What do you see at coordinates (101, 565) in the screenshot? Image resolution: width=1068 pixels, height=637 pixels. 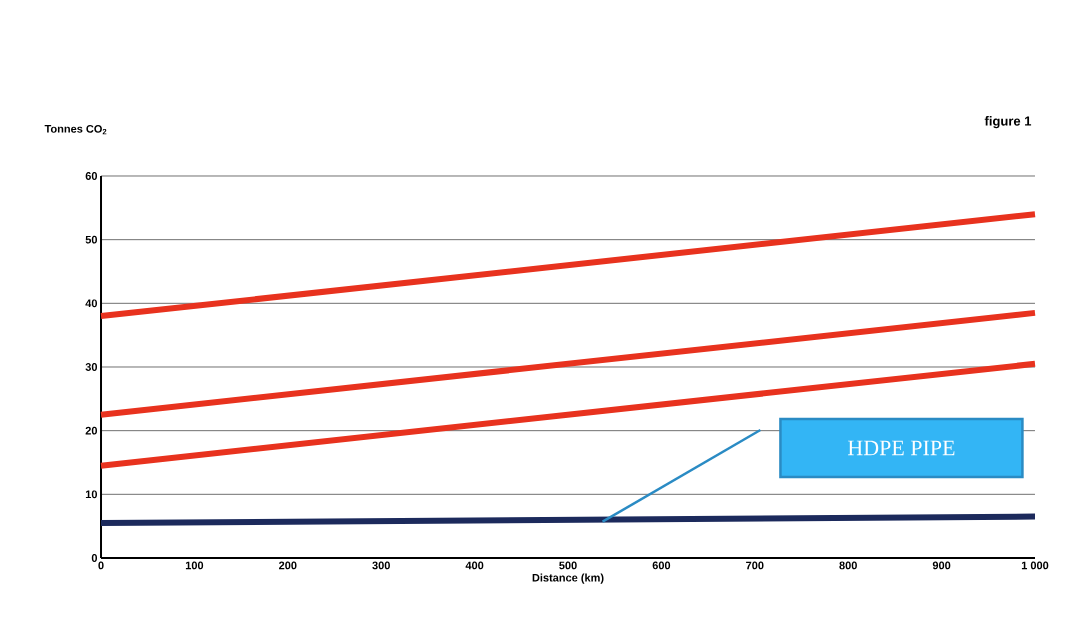 I see `x-tick-label: 0` at bounding box center [101, 565].